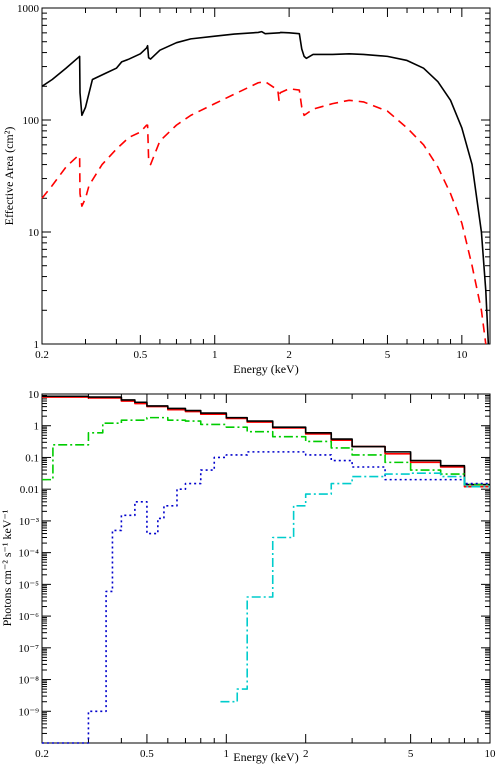  Describe the element at coordinates (32, 458) in the screenshot. I see `y-tick-label: 0.1` at that location.